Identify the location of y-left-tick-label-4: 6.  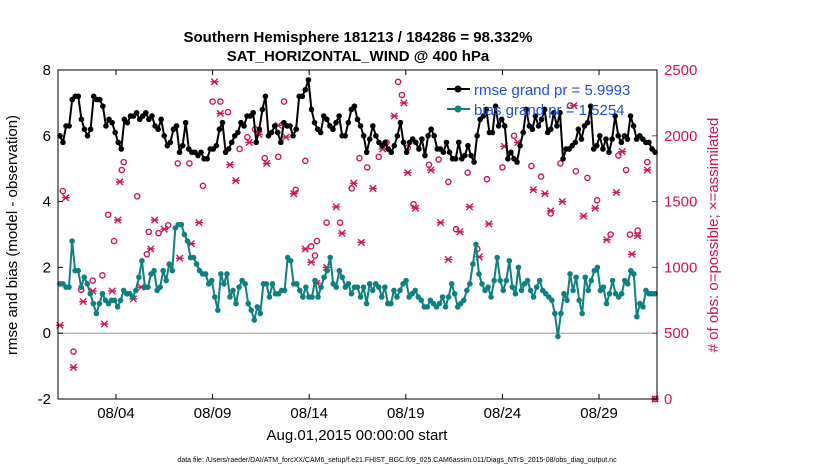
(47, 136).